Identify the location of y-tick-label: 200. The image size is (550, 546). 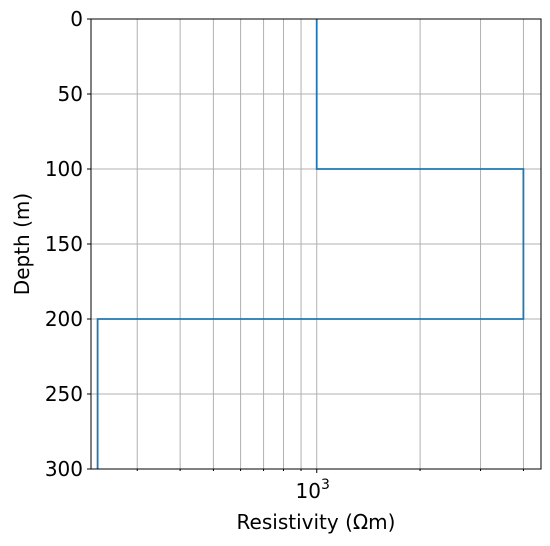
(64, 319).